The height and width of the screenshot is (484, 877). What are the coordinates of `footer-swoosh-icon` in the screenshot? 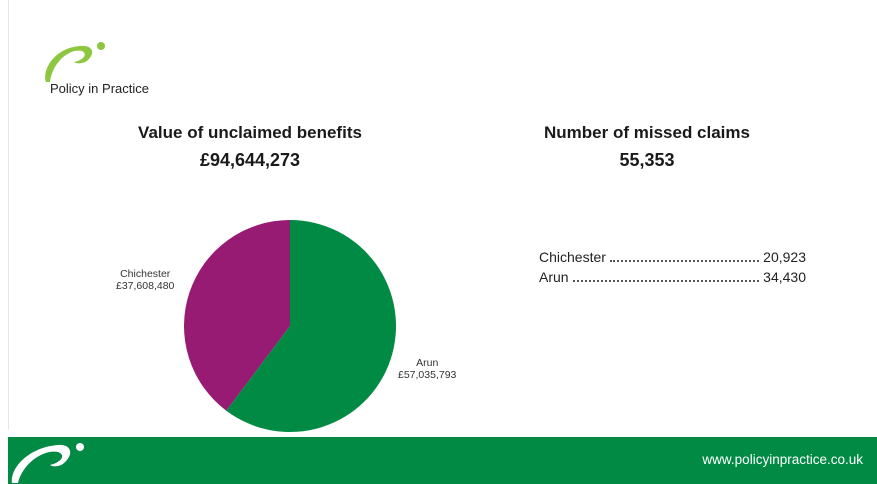 It's located at (47, 463).